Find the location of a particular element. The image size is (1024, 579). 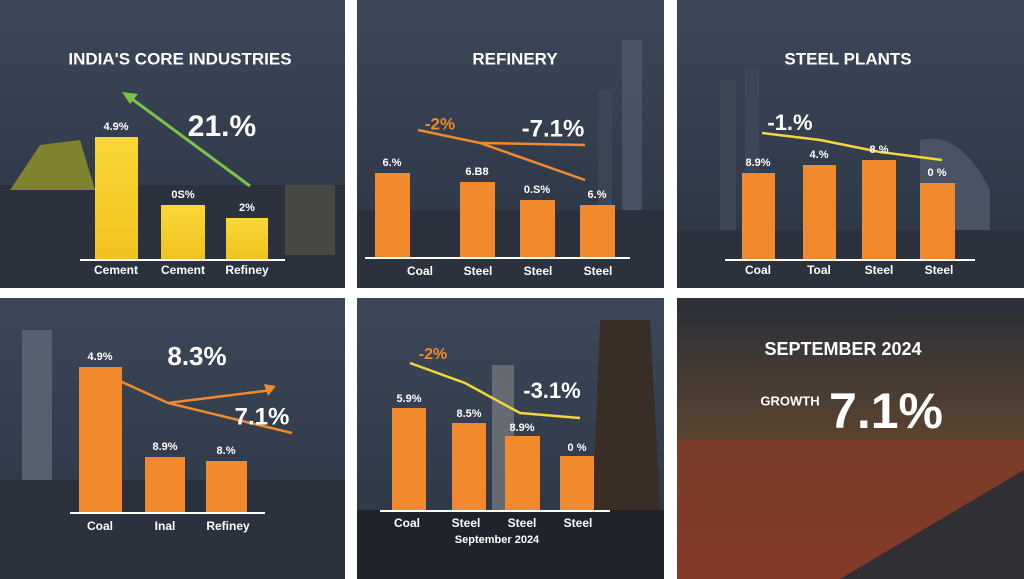

callout: -1.% is located at coordinates (789, 122).